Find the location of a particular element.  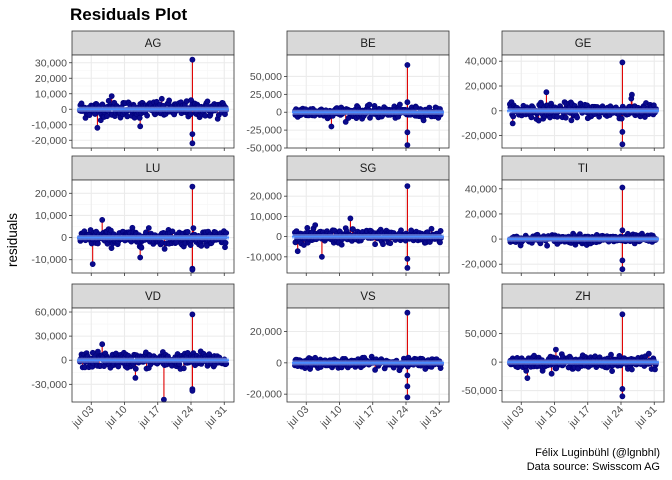

y-tick-label: 0 is located at coordinates (279, 113).